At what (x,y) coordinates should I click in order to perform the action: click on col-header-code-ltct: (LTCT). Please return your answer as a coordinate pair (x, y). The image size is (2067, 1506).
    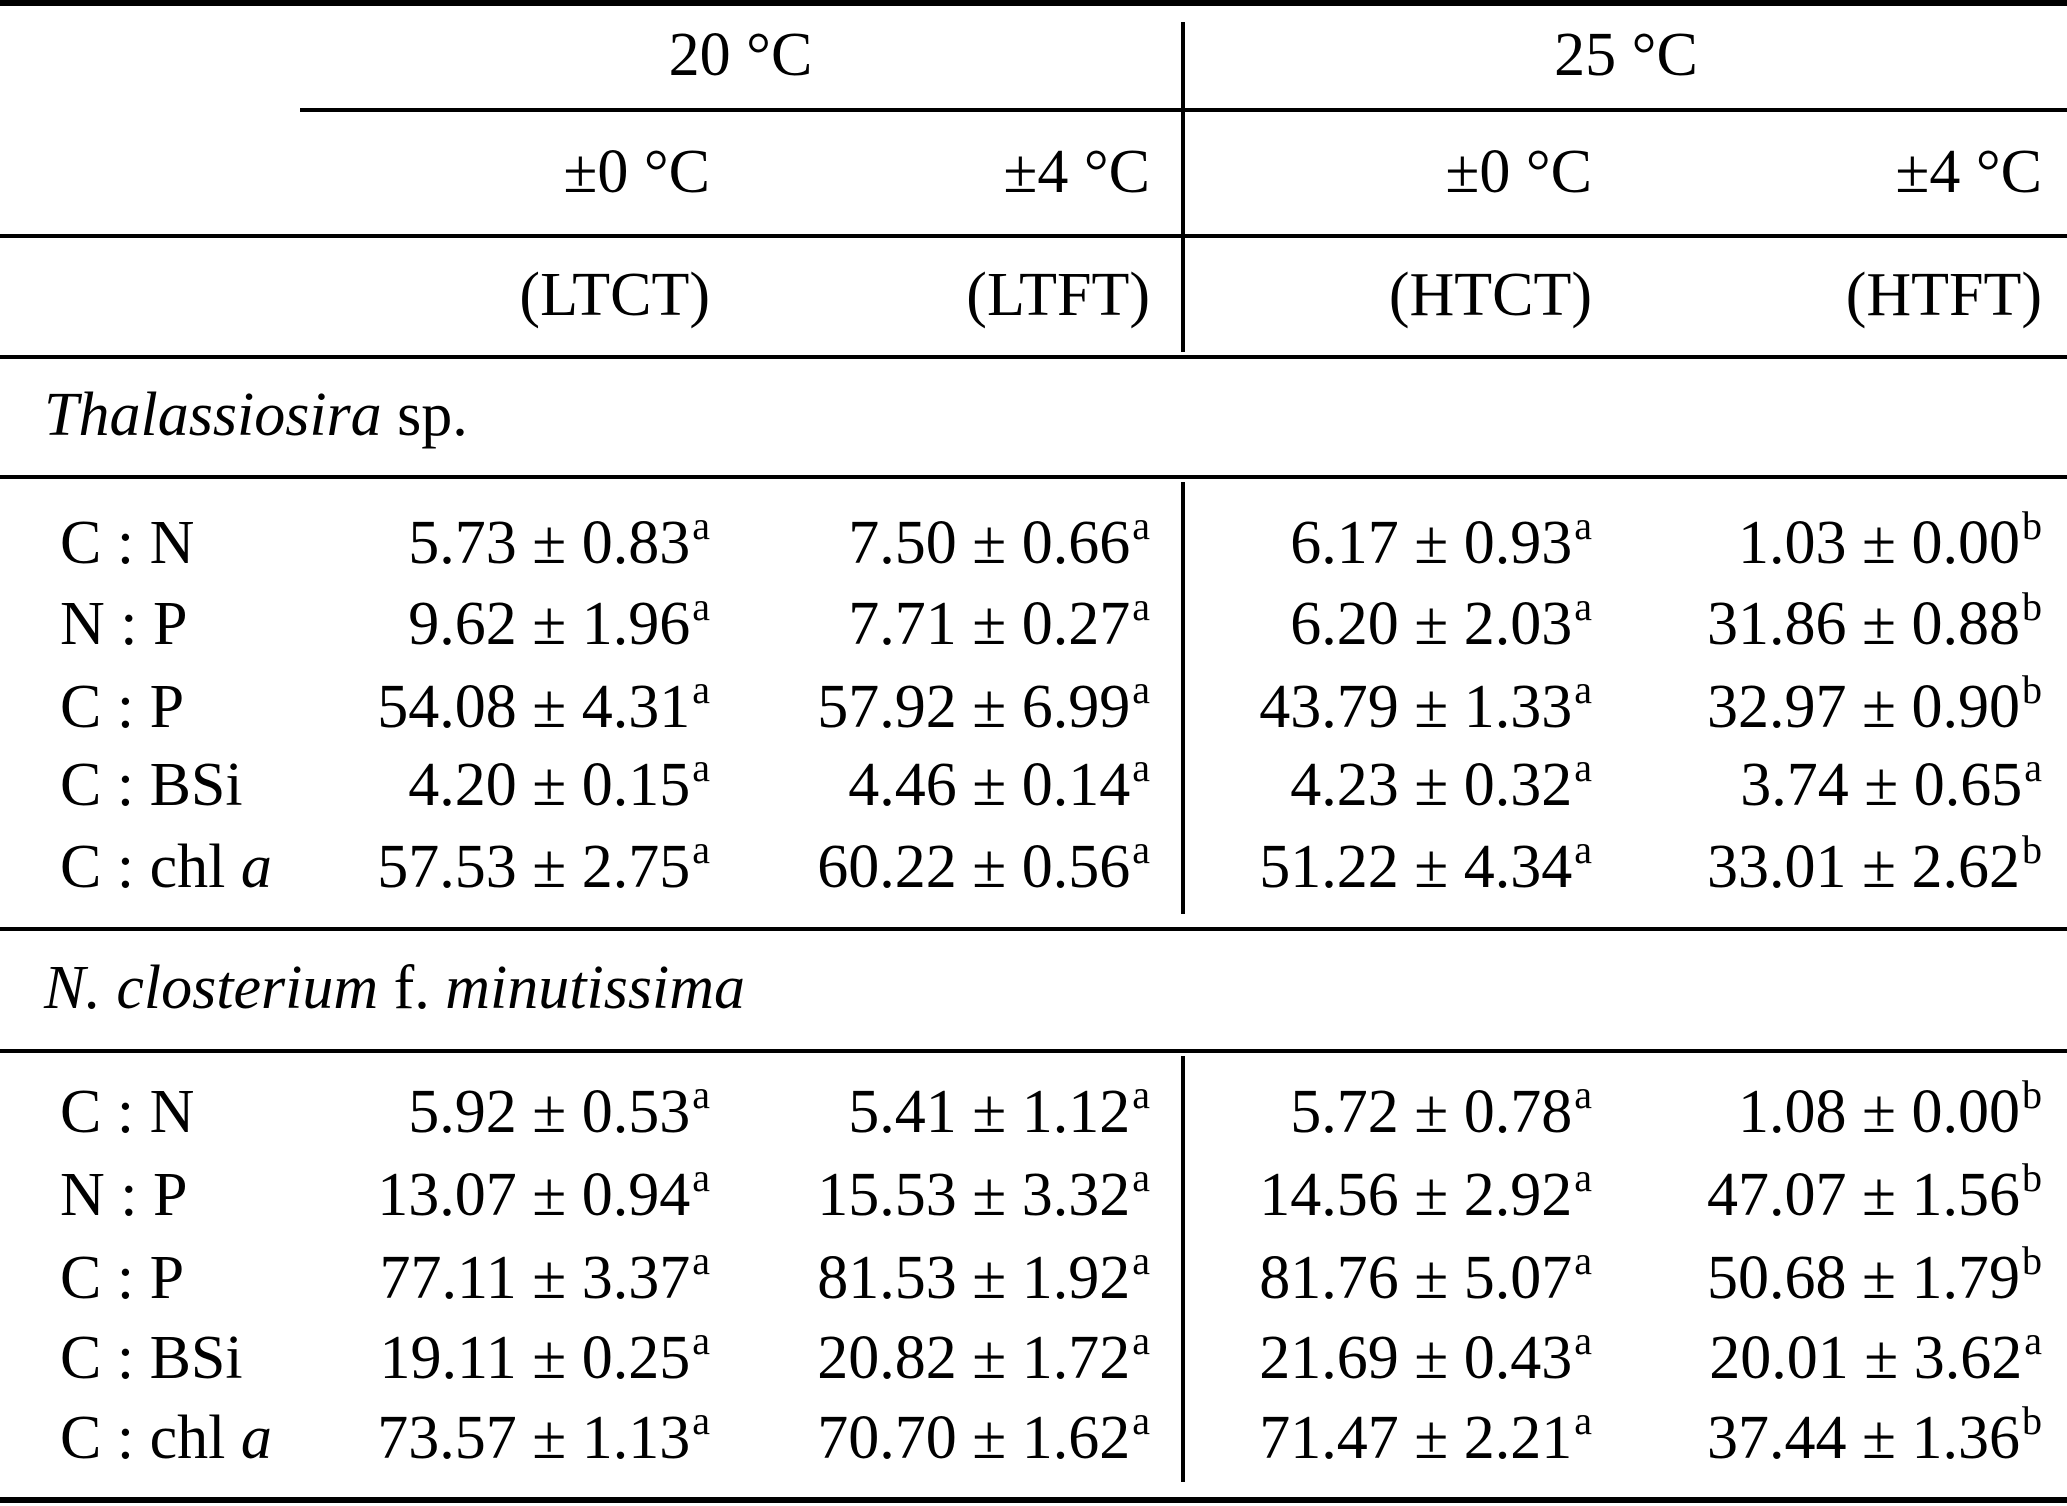
    Looking at the image, I should click on (614, 295).